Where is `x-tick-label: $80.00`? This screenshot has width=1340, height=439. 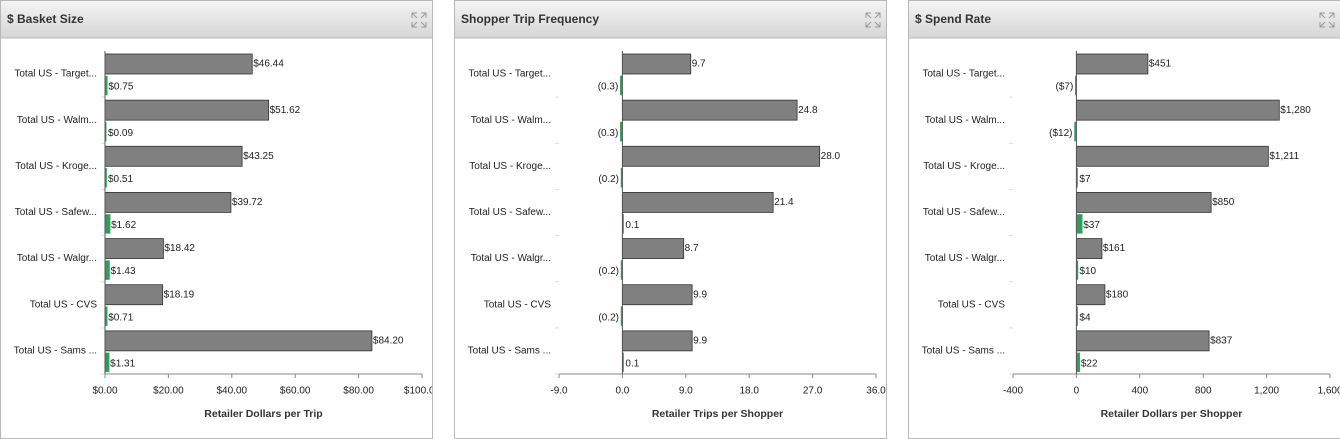 x-tick-label: $80.00 is located at coordinates (358, 391).